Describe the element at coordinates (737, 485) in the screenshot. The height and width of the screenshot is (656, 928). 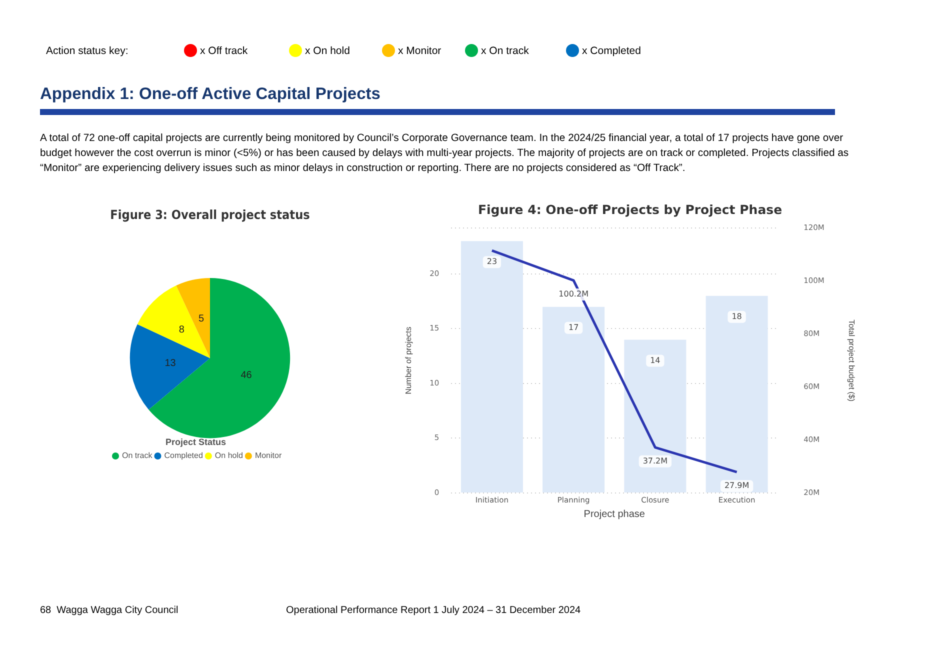
I see `data-label: 27.9M` at that location.